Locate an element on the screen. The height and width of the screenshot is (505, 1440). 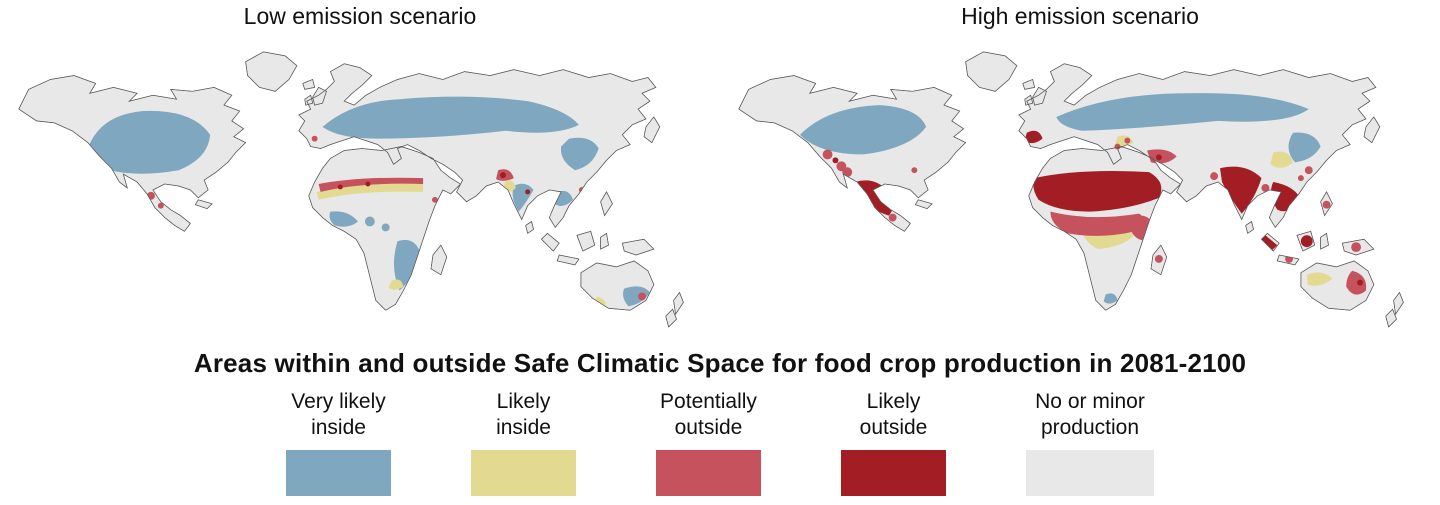
legend-label-line1: Very likely is located at coordinates (338, 401).